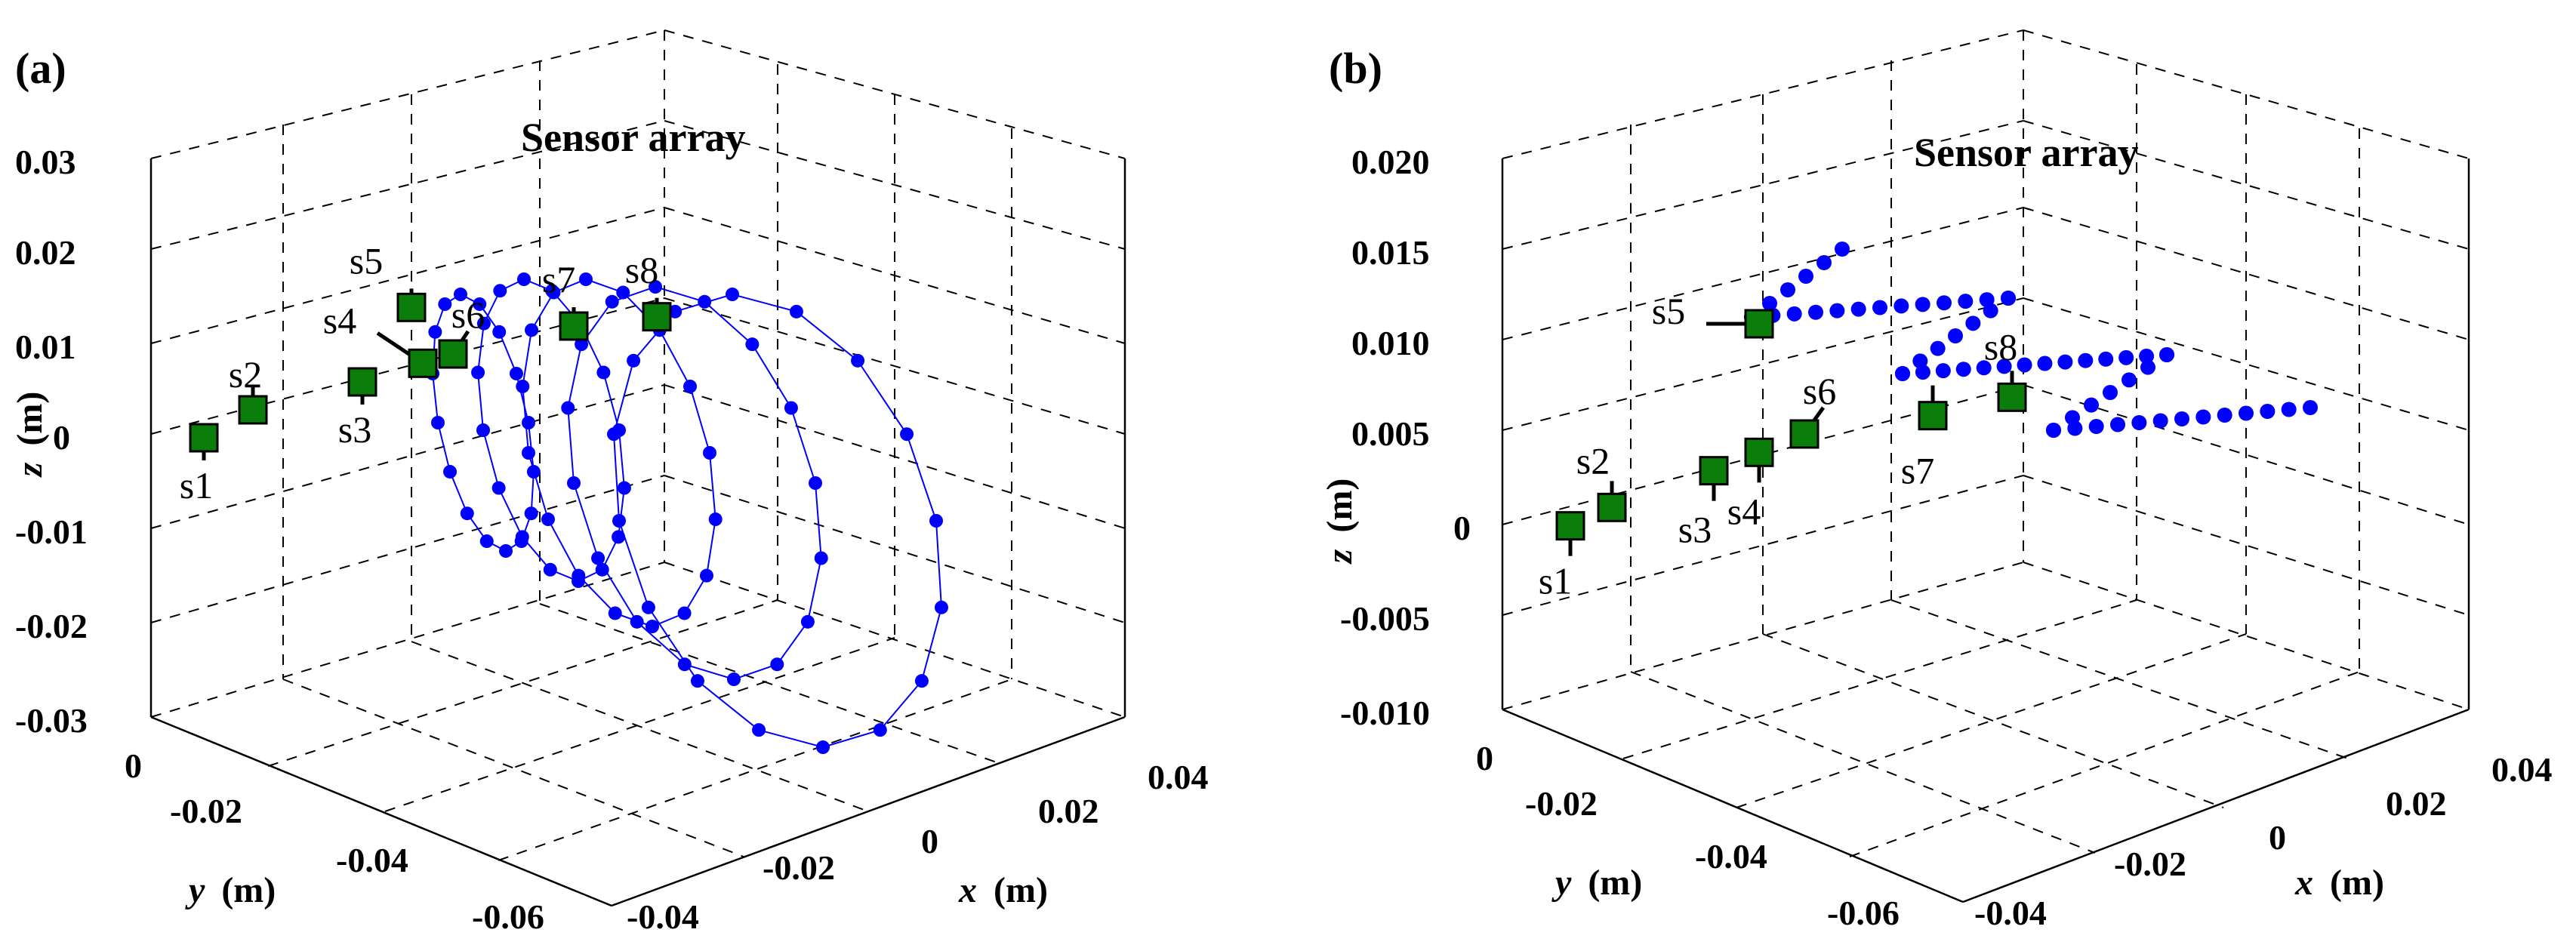 This screenshot has width=2576, height=951. What do you see at coordinates (641, 270) in the screenshot?
I see `sensor-label: s8` at bounding box center [641, 270].